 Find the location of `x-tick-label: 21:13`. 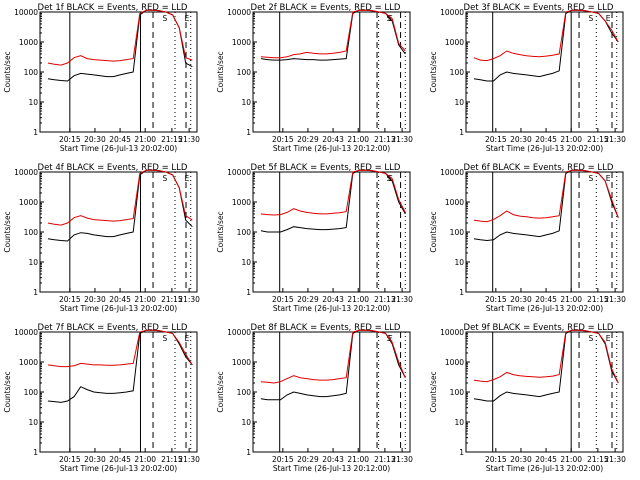

x-tick-label: 21:13 is located at coordinates (385, 299).